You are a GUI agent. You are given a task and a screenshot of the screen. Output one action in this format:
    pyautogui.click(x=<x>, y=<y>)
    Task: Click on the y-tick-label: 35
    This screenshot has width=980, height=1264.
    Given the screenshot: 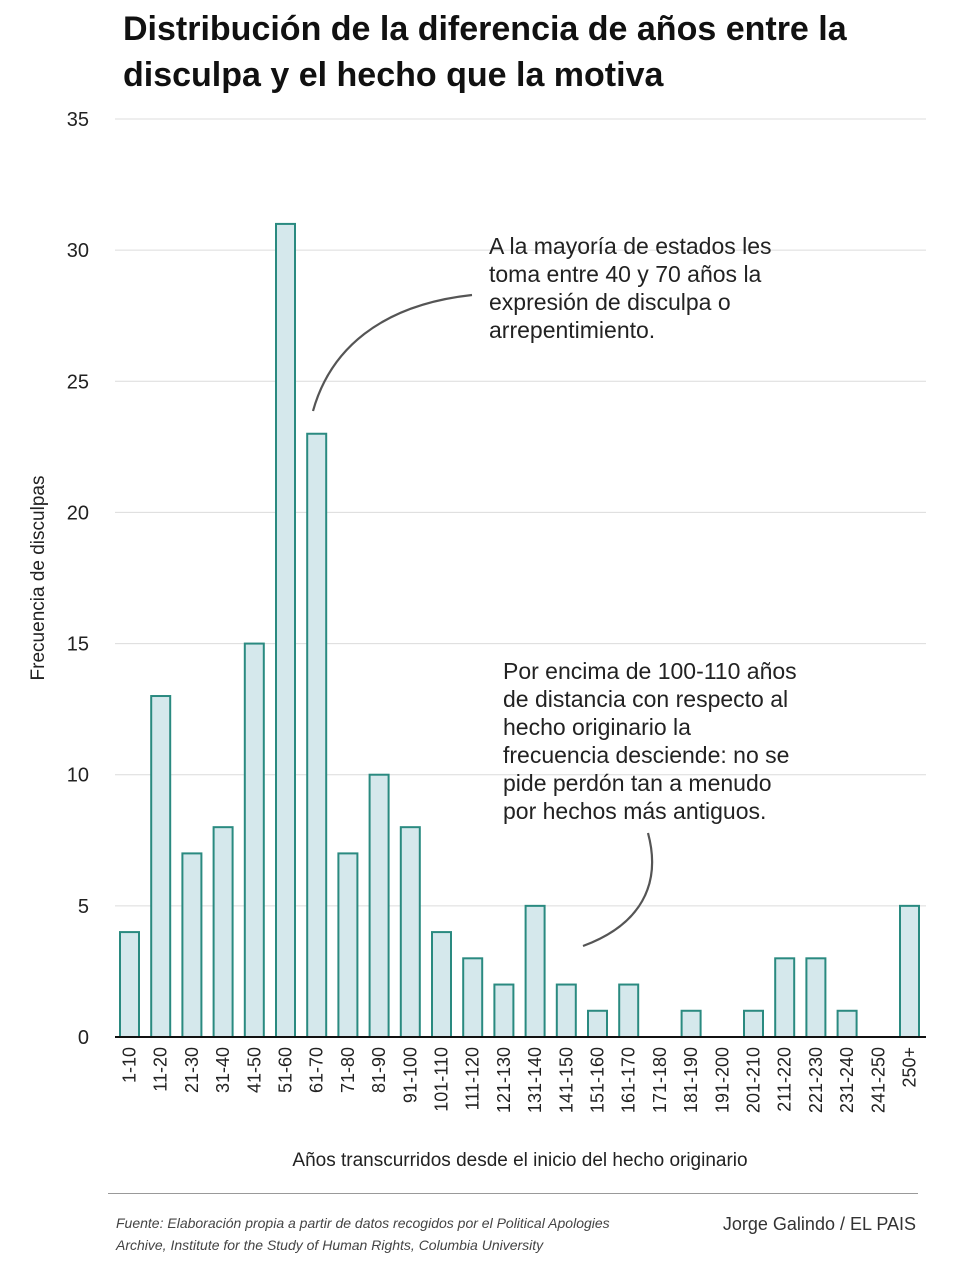 What is the action you would take?
    pyautogui.click(x=78, y=120)
    